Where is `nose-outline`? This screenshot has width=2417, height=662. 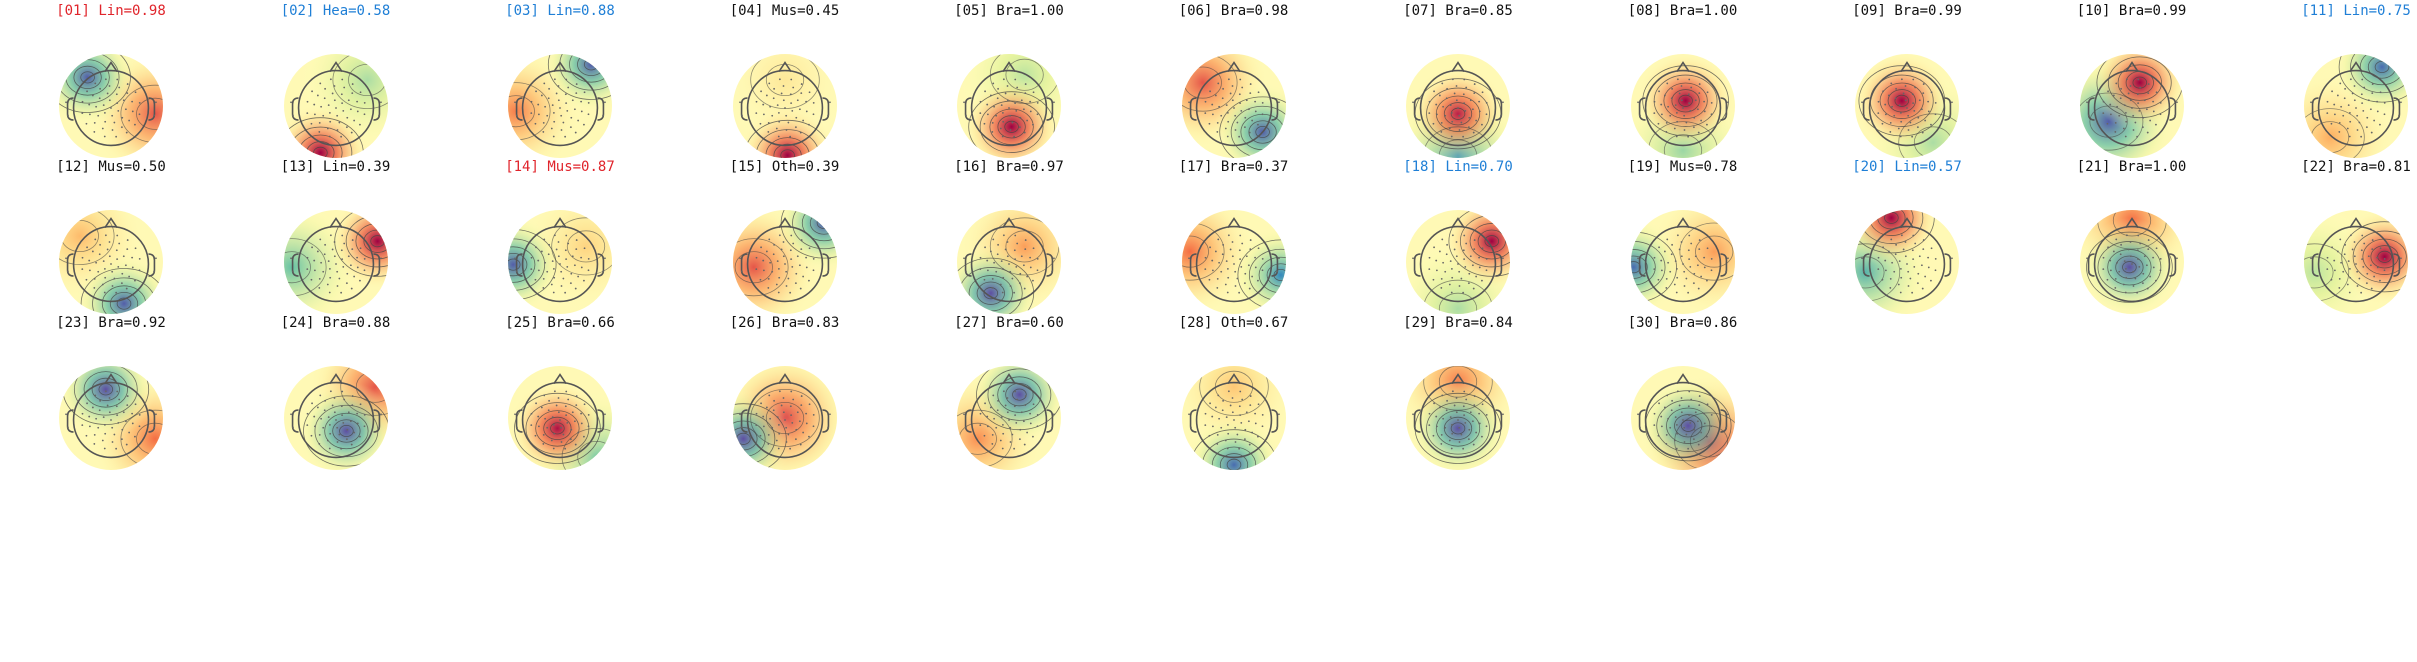
nose-outline is located at coordinates (784, 67).